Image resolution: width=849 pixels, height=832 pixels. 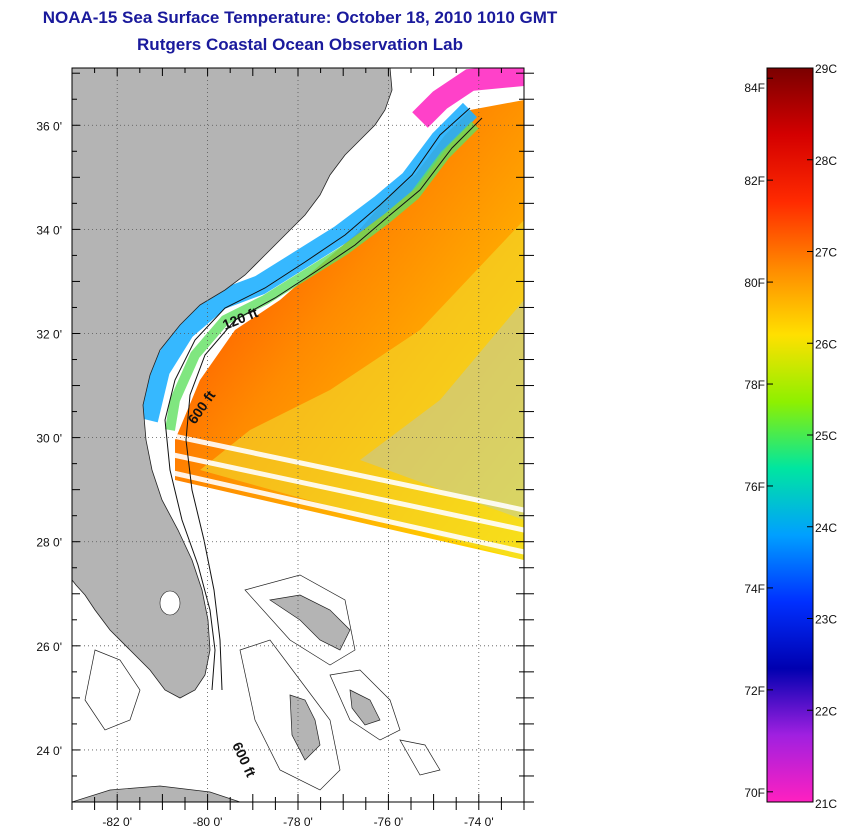 I want to click on lon-label: -80 0', so click(x=208, y=822).